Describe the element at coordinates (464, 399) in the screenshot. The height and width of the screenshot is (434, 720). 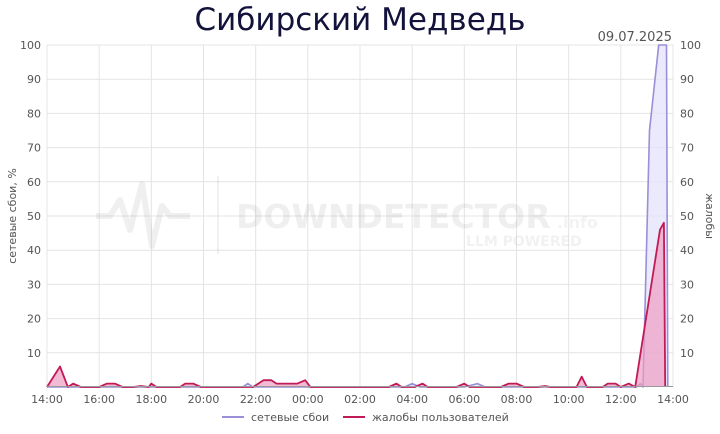
I see `x-tick: 06:00` at that location.